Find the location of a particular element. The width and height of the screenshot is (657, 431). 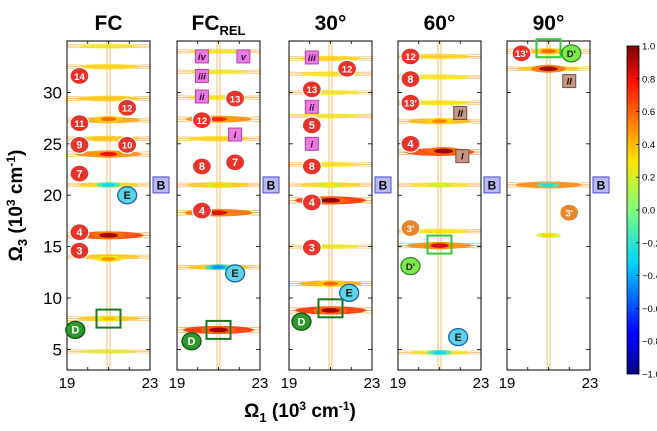

marker-label: II is located at coordinates (461, 113).